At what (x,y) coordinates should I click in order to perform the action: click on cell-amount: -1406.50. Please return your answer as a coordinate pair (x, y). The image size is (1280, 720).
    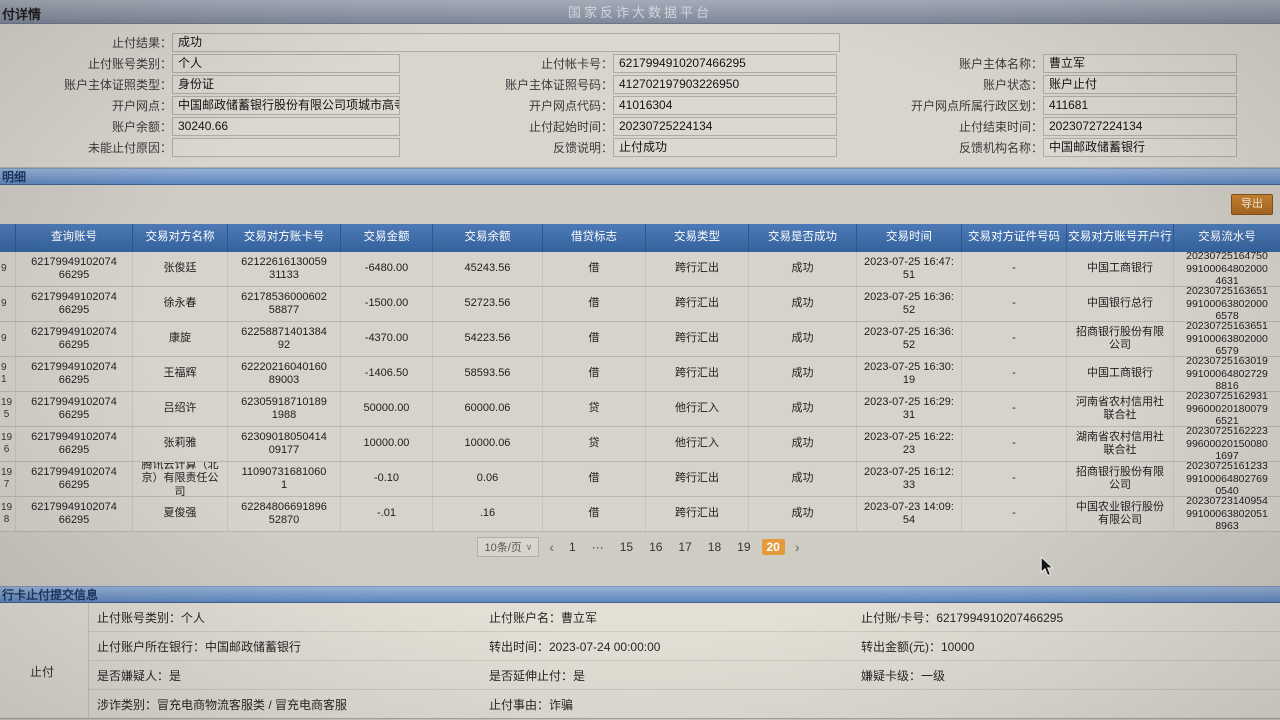
    Looking at the image, I should click on (387, 374).